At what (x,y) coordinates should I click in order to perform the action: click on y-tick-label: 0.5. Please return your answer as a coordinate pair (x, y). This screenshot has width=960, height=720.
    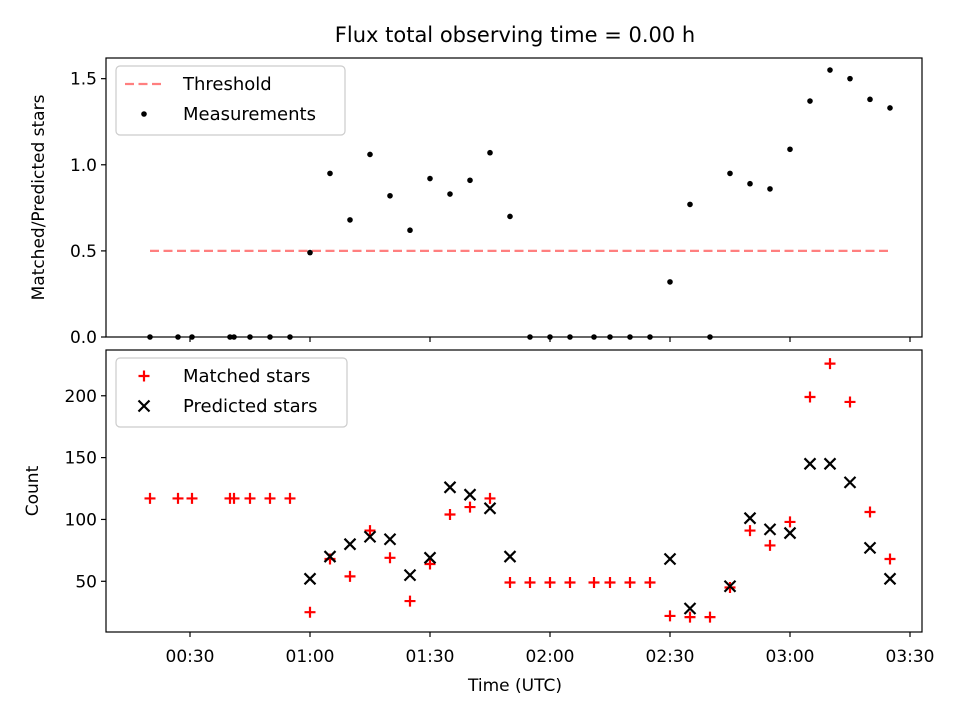
    Looking at the image, I should click on (83, 252).